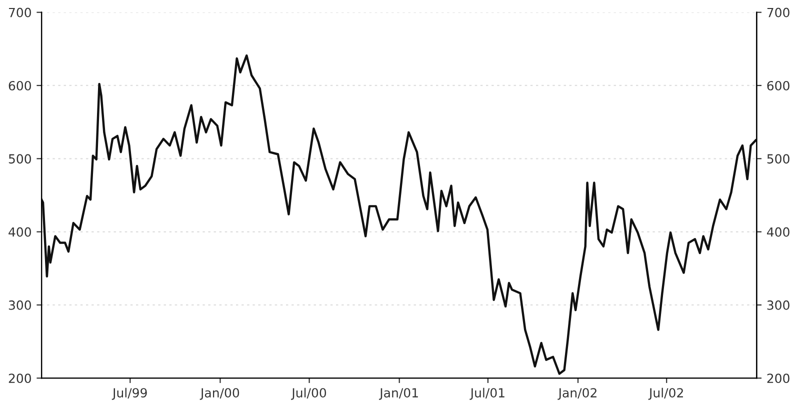  What do you see at coordinates (19, 13) in the screenshot?
I see `y-tick-label: 700` at bounding box center [19, 13].